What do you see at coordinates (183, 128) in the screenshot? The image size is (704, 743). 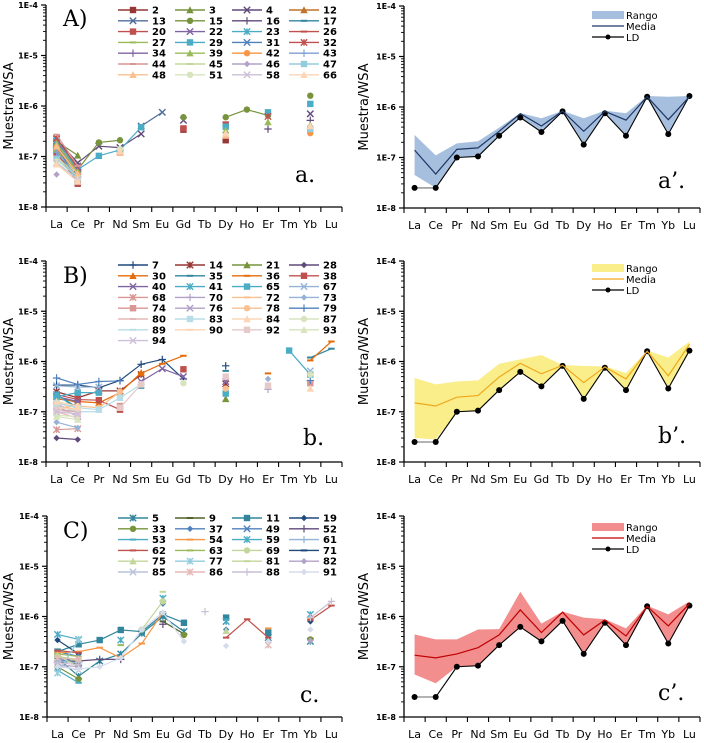 I see `point-20-gd` at bounding box center [183, 128].